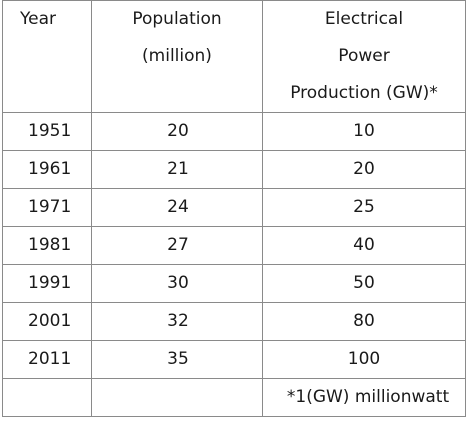 Image resolution: width=471 pixels, height=425 pixels. I want to click on cell-population: 21, so click(177, 169).